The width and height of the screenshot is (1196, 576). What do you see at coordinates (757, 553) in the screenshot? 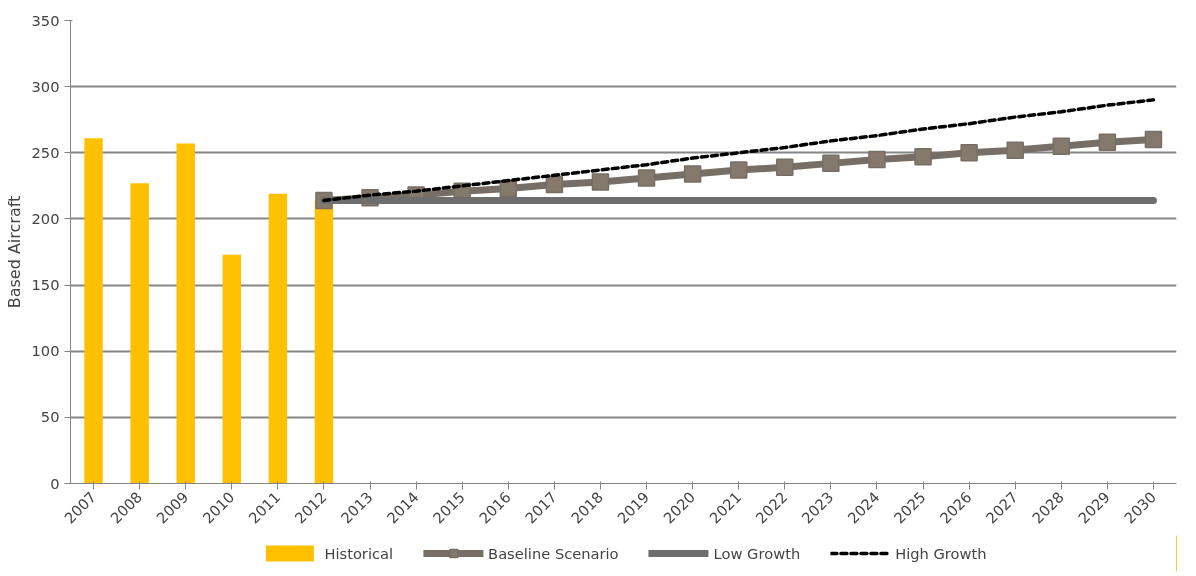
I see `legend-label: Low Growth` at bounding box center [757, 553].